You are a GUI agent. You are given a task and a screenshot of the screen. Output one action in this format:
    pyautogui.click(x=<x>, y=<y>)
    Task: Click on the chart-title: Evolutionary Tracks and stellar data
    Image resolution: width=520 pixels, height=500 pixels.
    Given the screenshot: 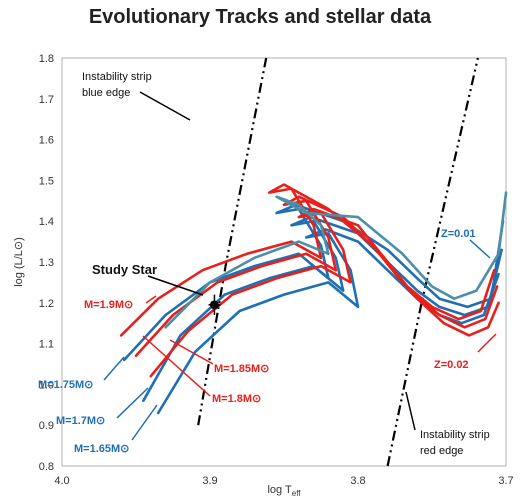 What is the action you would take?
    pyautogui.click(x=260, y=17)
    